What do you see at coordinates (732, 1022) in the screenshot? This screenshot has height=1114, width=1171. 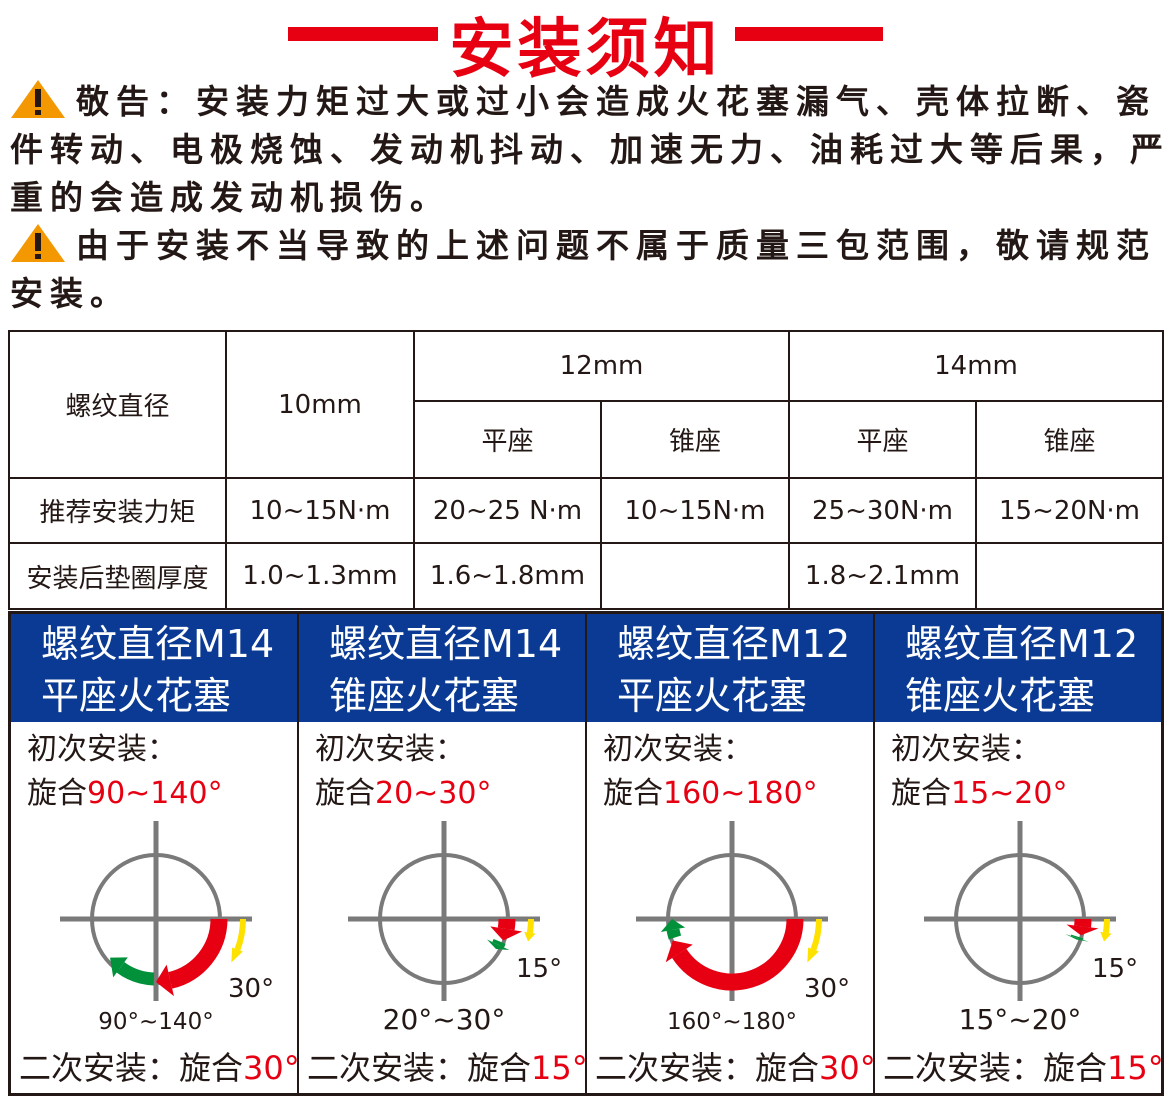 I see `range-angle-label: 160°~180°` at bounding box center [732, 1022].